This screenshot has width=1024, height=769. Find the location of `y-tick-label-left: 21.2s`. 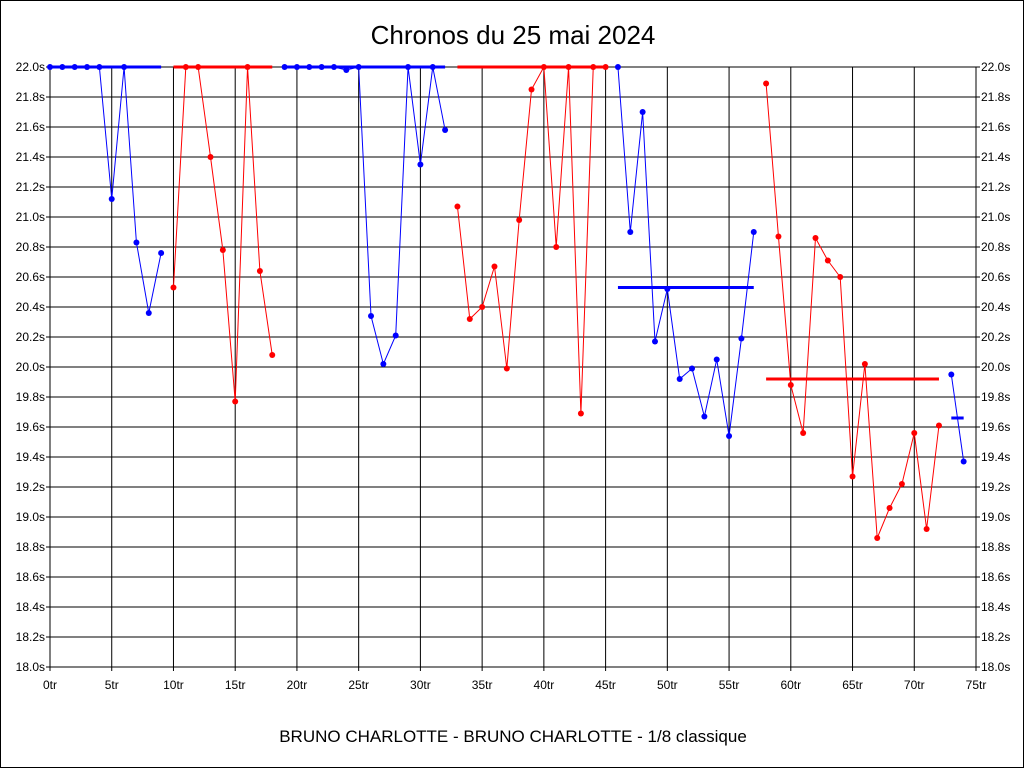

y-tick-label-left: 21.2s is located at coordinates (30, 187).